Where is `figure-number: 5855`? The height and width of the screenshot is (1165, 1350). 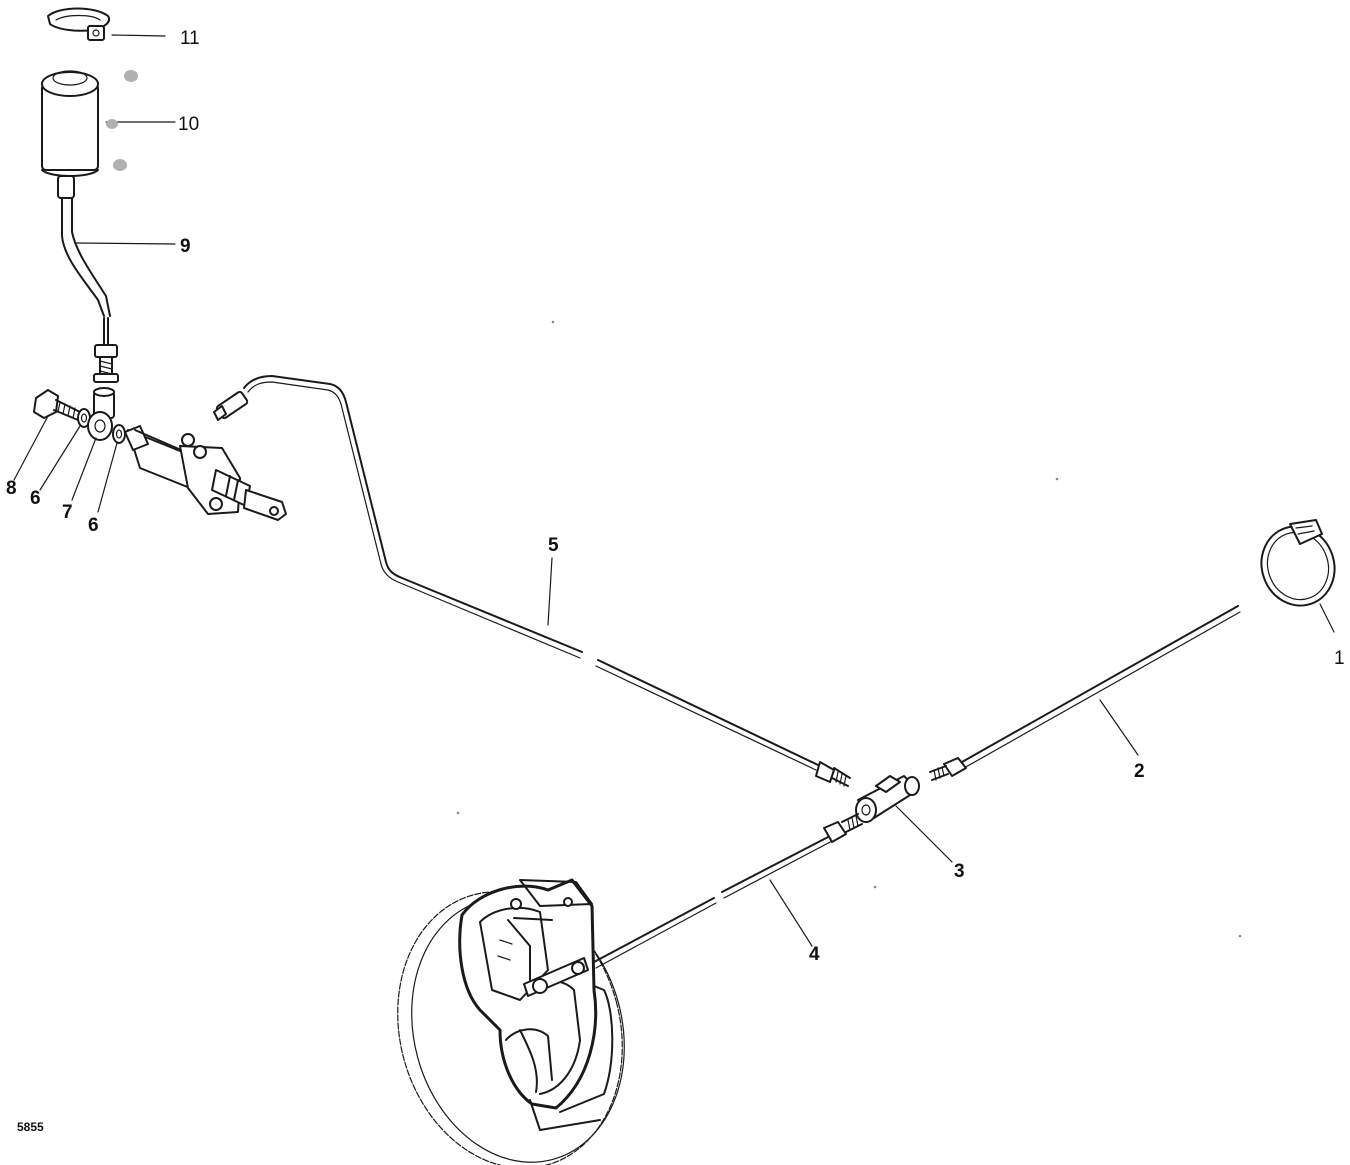 figure-number: 5855 is located at coordinates (30, 1127).